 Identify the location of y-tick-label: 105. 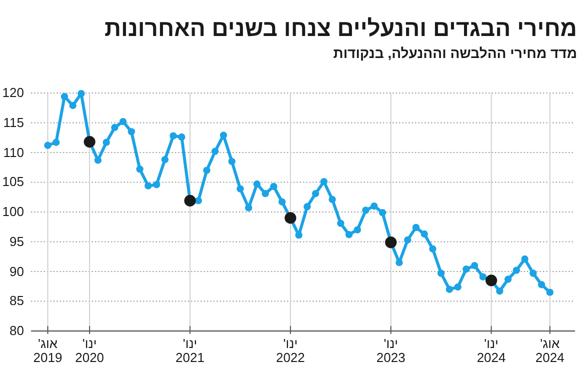
(12, 182).